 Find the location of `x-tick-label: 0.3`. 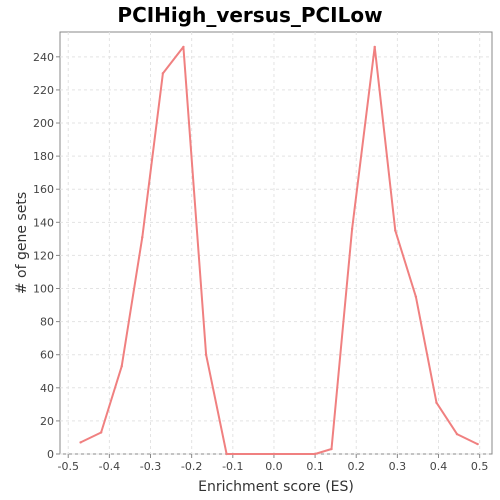

x-tick-label: 0.3 is located at coordinates (398, 466).